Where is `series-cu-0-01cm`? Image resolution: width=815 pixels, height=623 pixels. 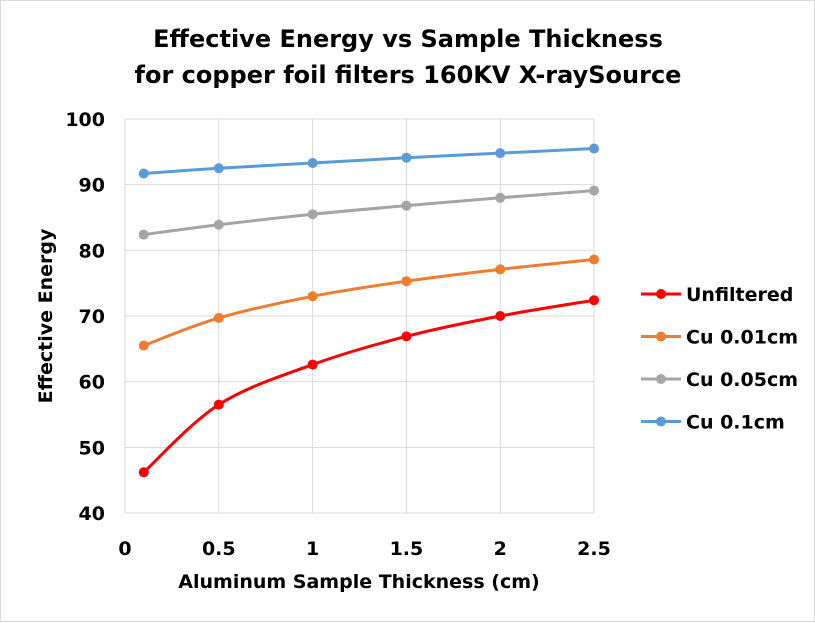 series-cu-0-01cm is located at coordinates (368, 302).